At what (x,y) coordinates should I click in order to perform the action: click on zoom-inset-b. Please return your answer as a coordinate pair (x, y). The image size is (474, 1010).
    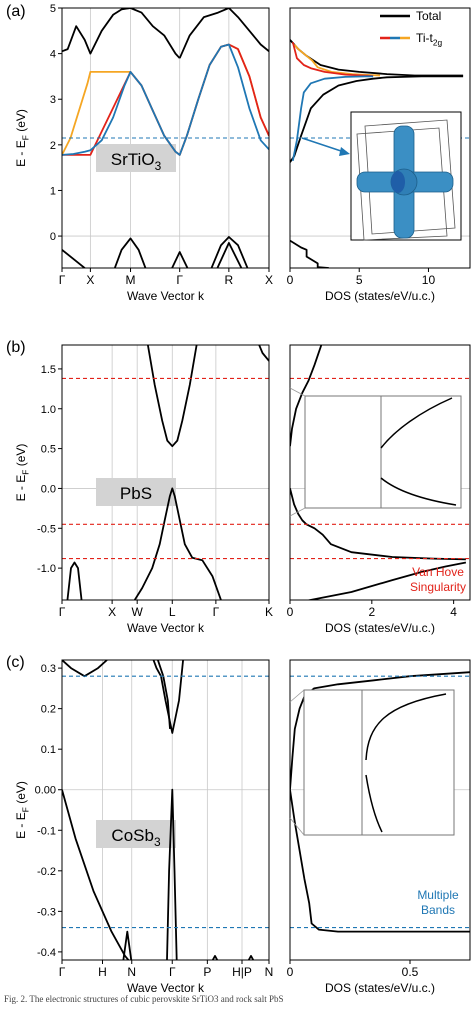
    Looking at the image, I should click on (375, 452).